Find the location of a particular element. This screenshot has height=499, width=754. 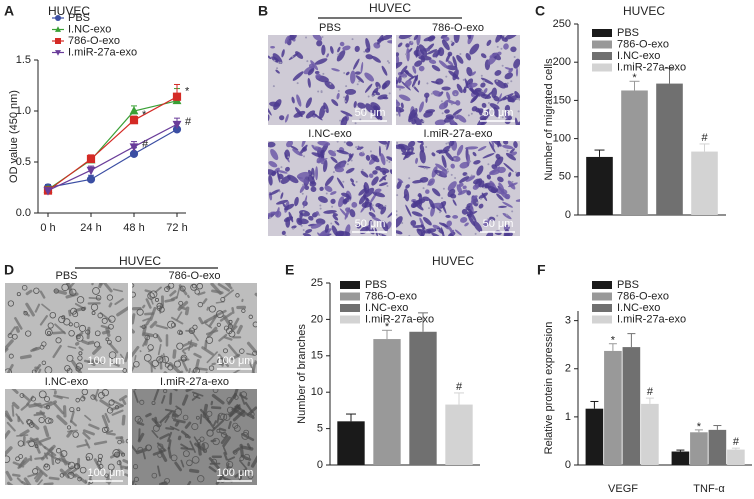

y-axis-label: Relative protein expression is located at coordinates (549, 388).